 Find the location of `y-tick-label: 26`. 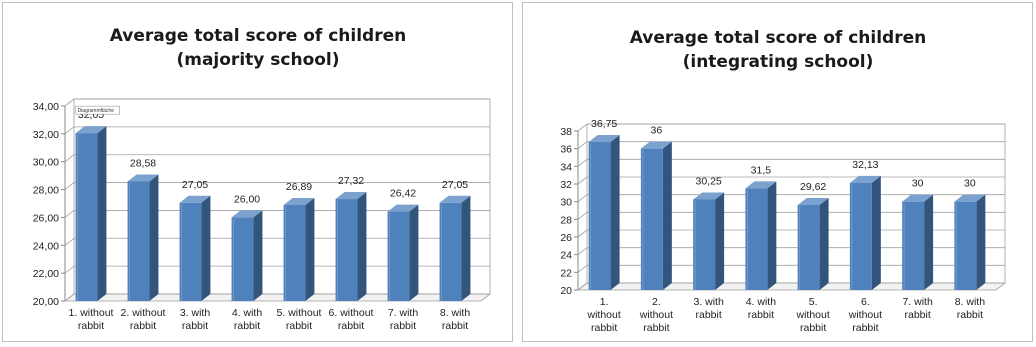

y-tick-label: 26 is located at coordinates (566, 238).